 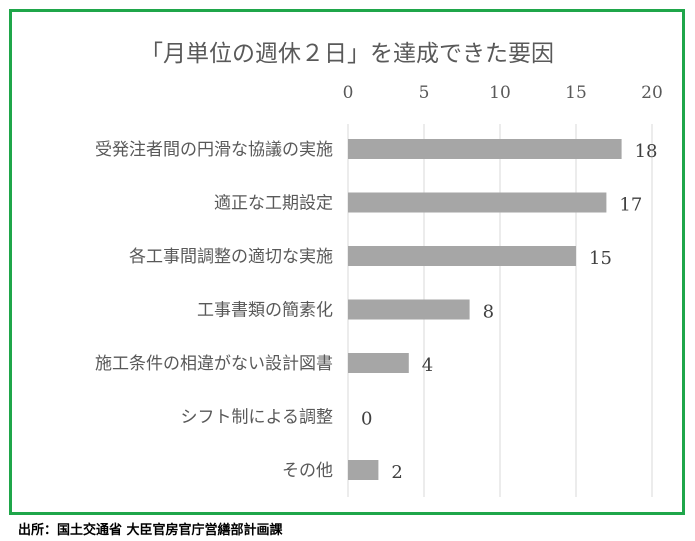 I want to click on x-tick-label: 15, so click(x=576, y=93).